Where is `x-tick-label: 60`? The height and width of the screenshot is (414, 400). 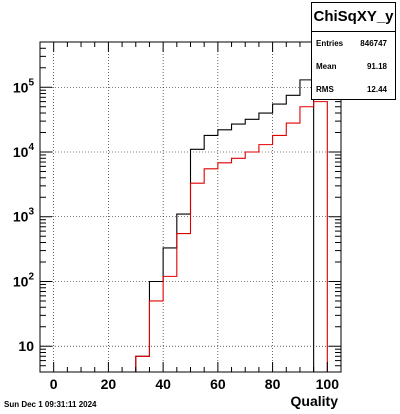 x-tick-label: 60 is located at coordinates (218, 384).